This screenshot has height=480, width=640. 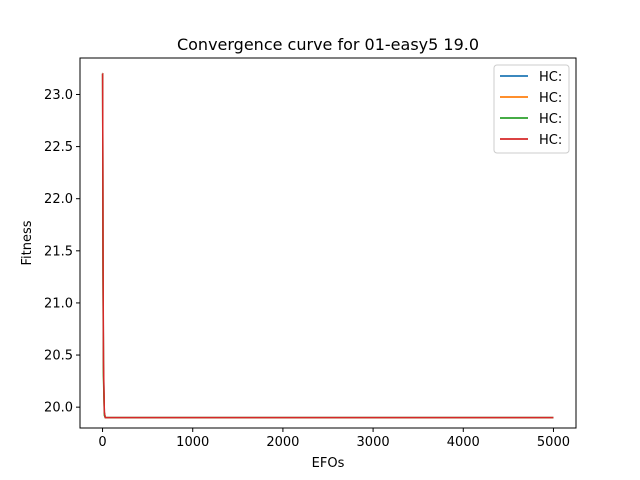 I want to click on legend-box, so click(x=531, y=109).